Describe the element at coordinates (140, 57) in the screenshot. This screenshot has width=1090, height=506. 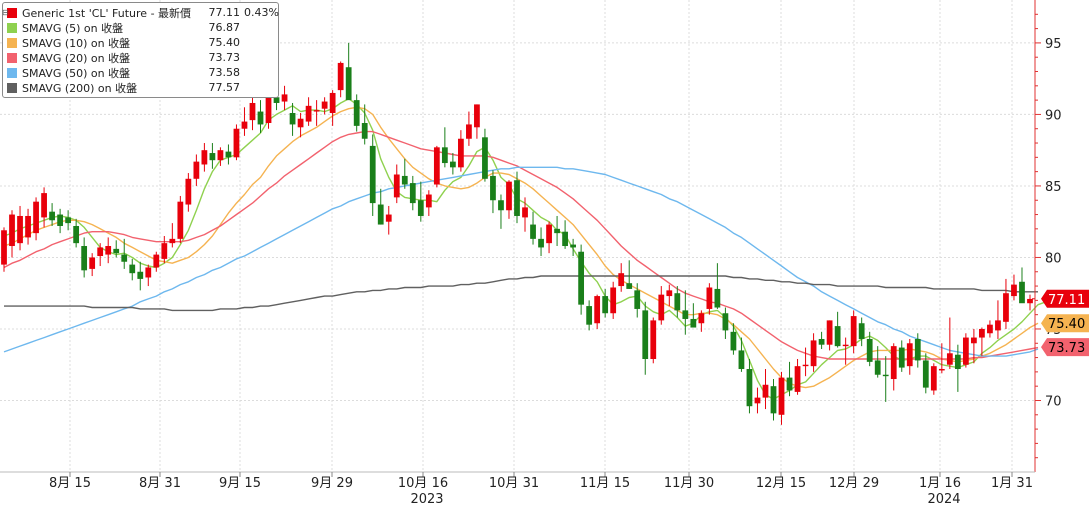
I see `legend-item-sma20: SMAVG (20) on 收盤 73.73` at that location.